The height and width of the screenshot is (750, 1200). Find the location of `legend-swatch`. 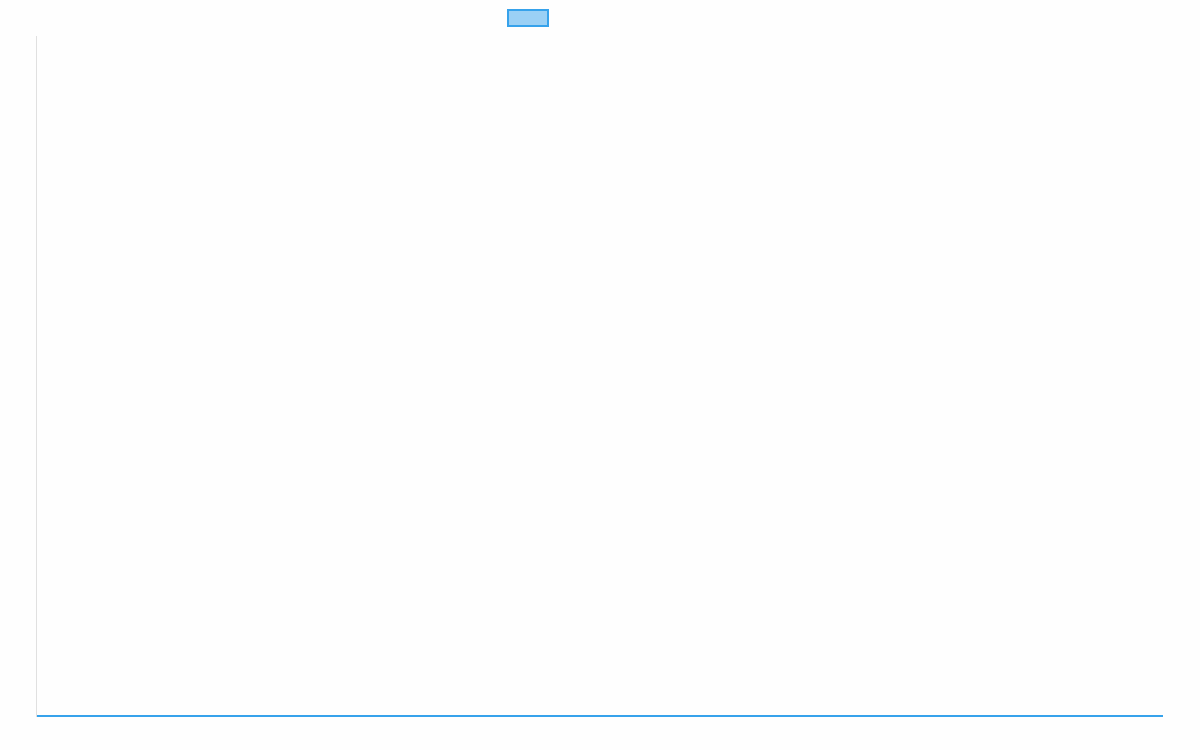

legend-swatch is located at coordinates (528, 18).